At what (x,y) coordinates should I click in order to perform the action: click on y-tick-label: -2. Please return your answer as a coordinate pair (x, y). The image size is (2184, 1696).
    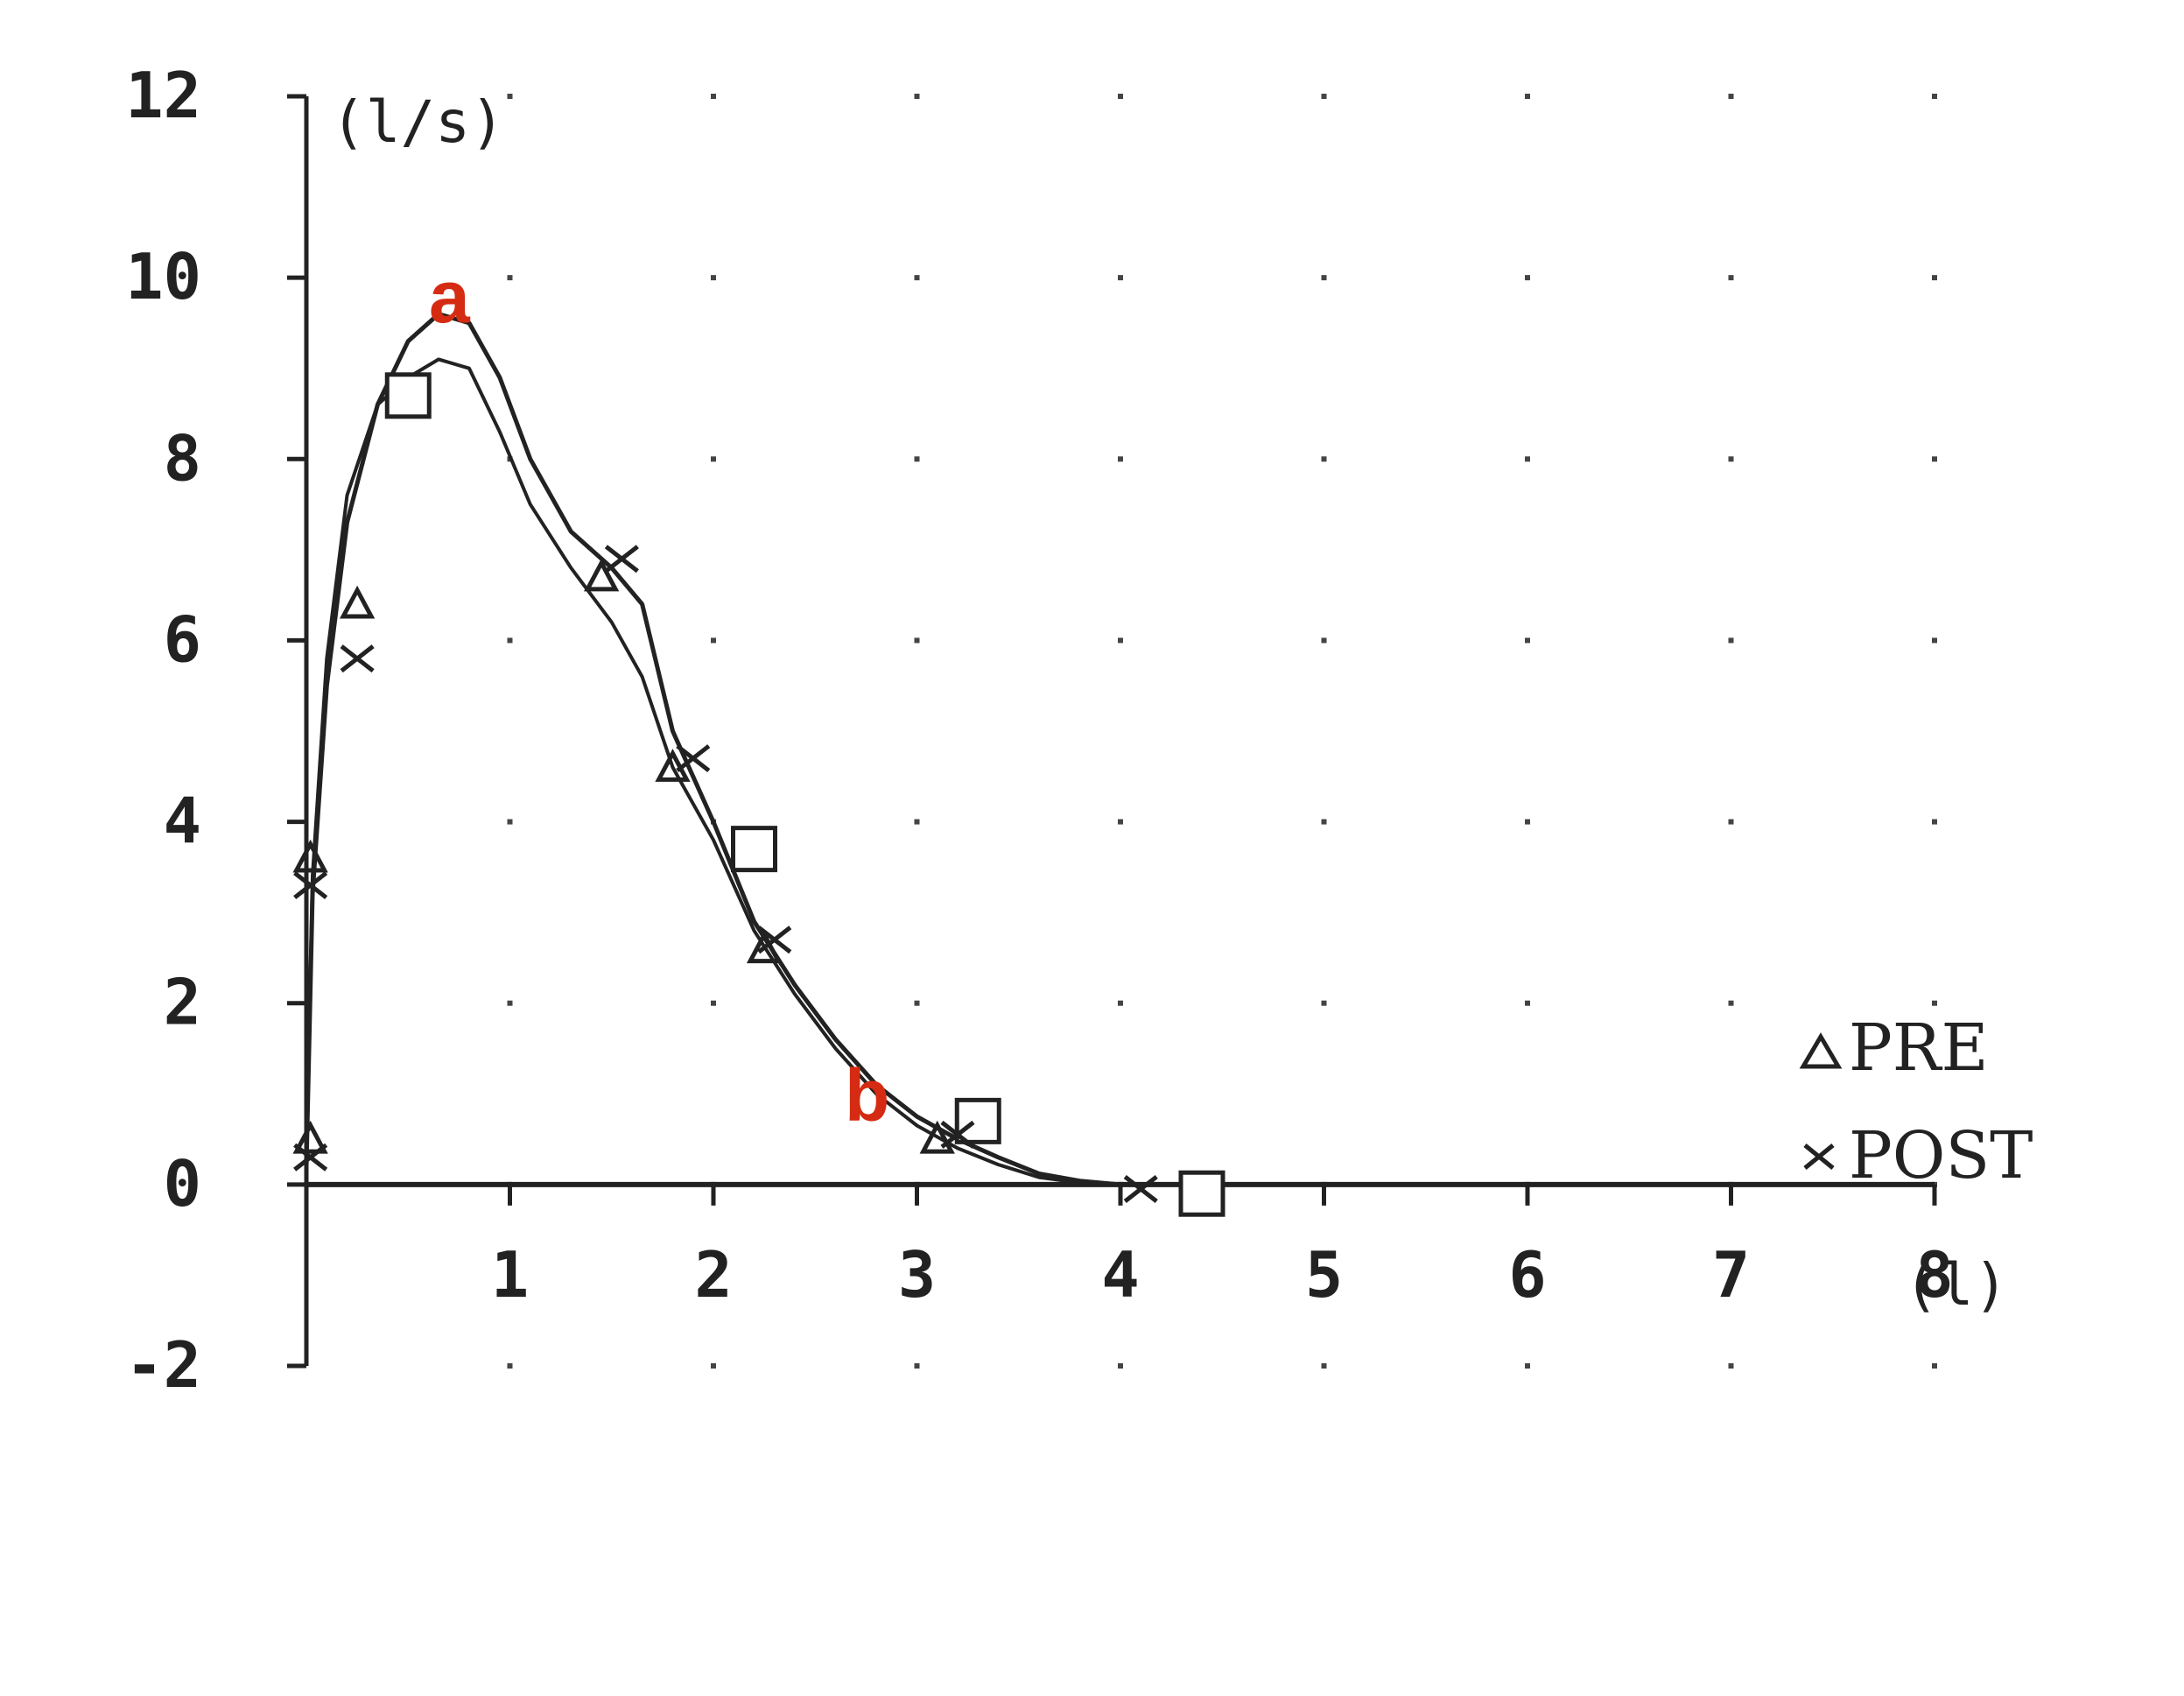
    Looking at the image, I should click on (163, 1365).